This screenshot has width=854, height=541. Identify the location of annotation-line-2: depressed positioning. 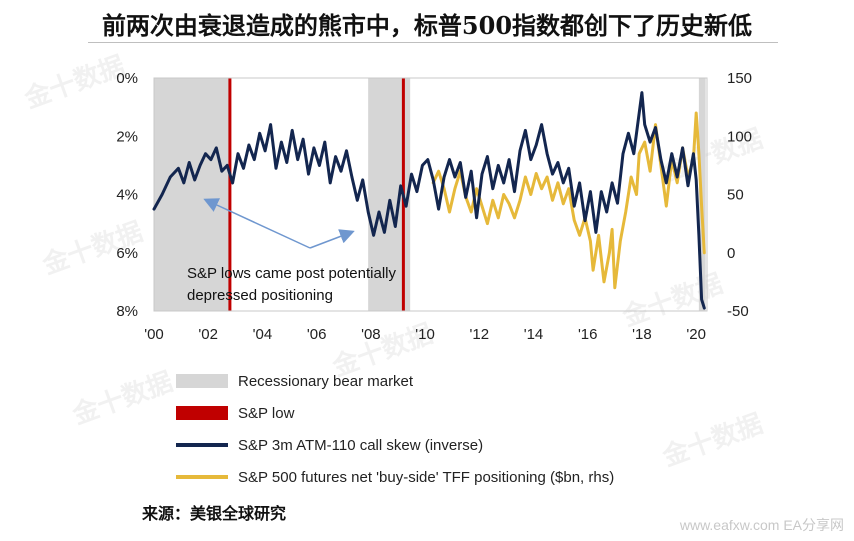
(260, 295).